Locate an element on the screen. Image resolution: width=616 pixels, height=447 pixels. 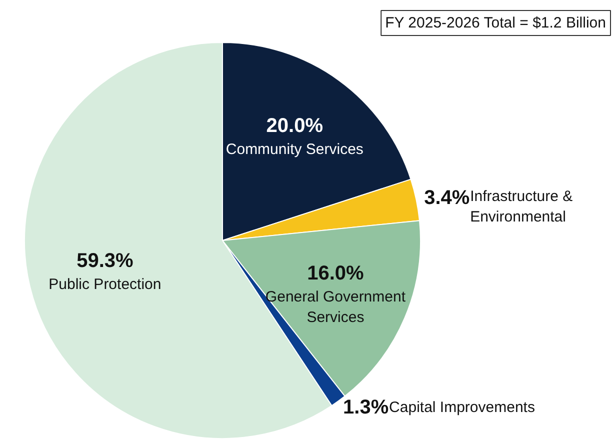
slice-label: Public Protection is located at coordinates (105, 284).